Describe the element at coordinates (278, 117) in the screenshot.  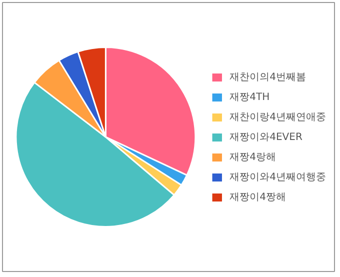
I see `legend-label: 재찬이랑4년째연애중` at that location.